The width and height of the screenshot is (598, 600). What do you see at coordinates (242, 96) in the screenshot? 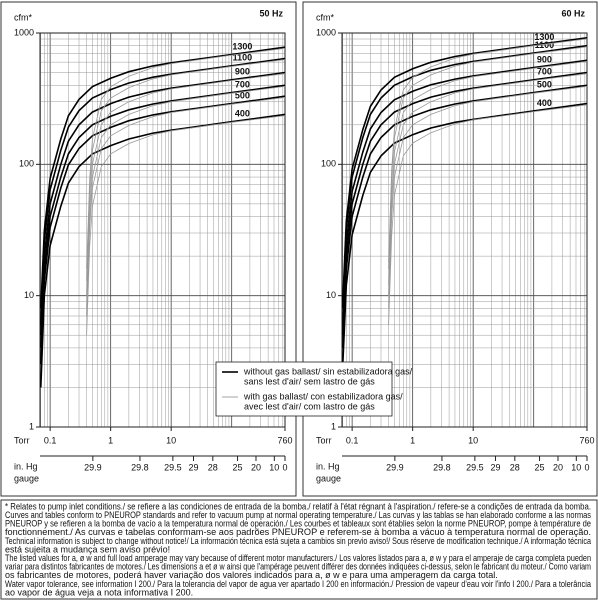
I see `curve-label: 500` at bounding box center [242, 96].